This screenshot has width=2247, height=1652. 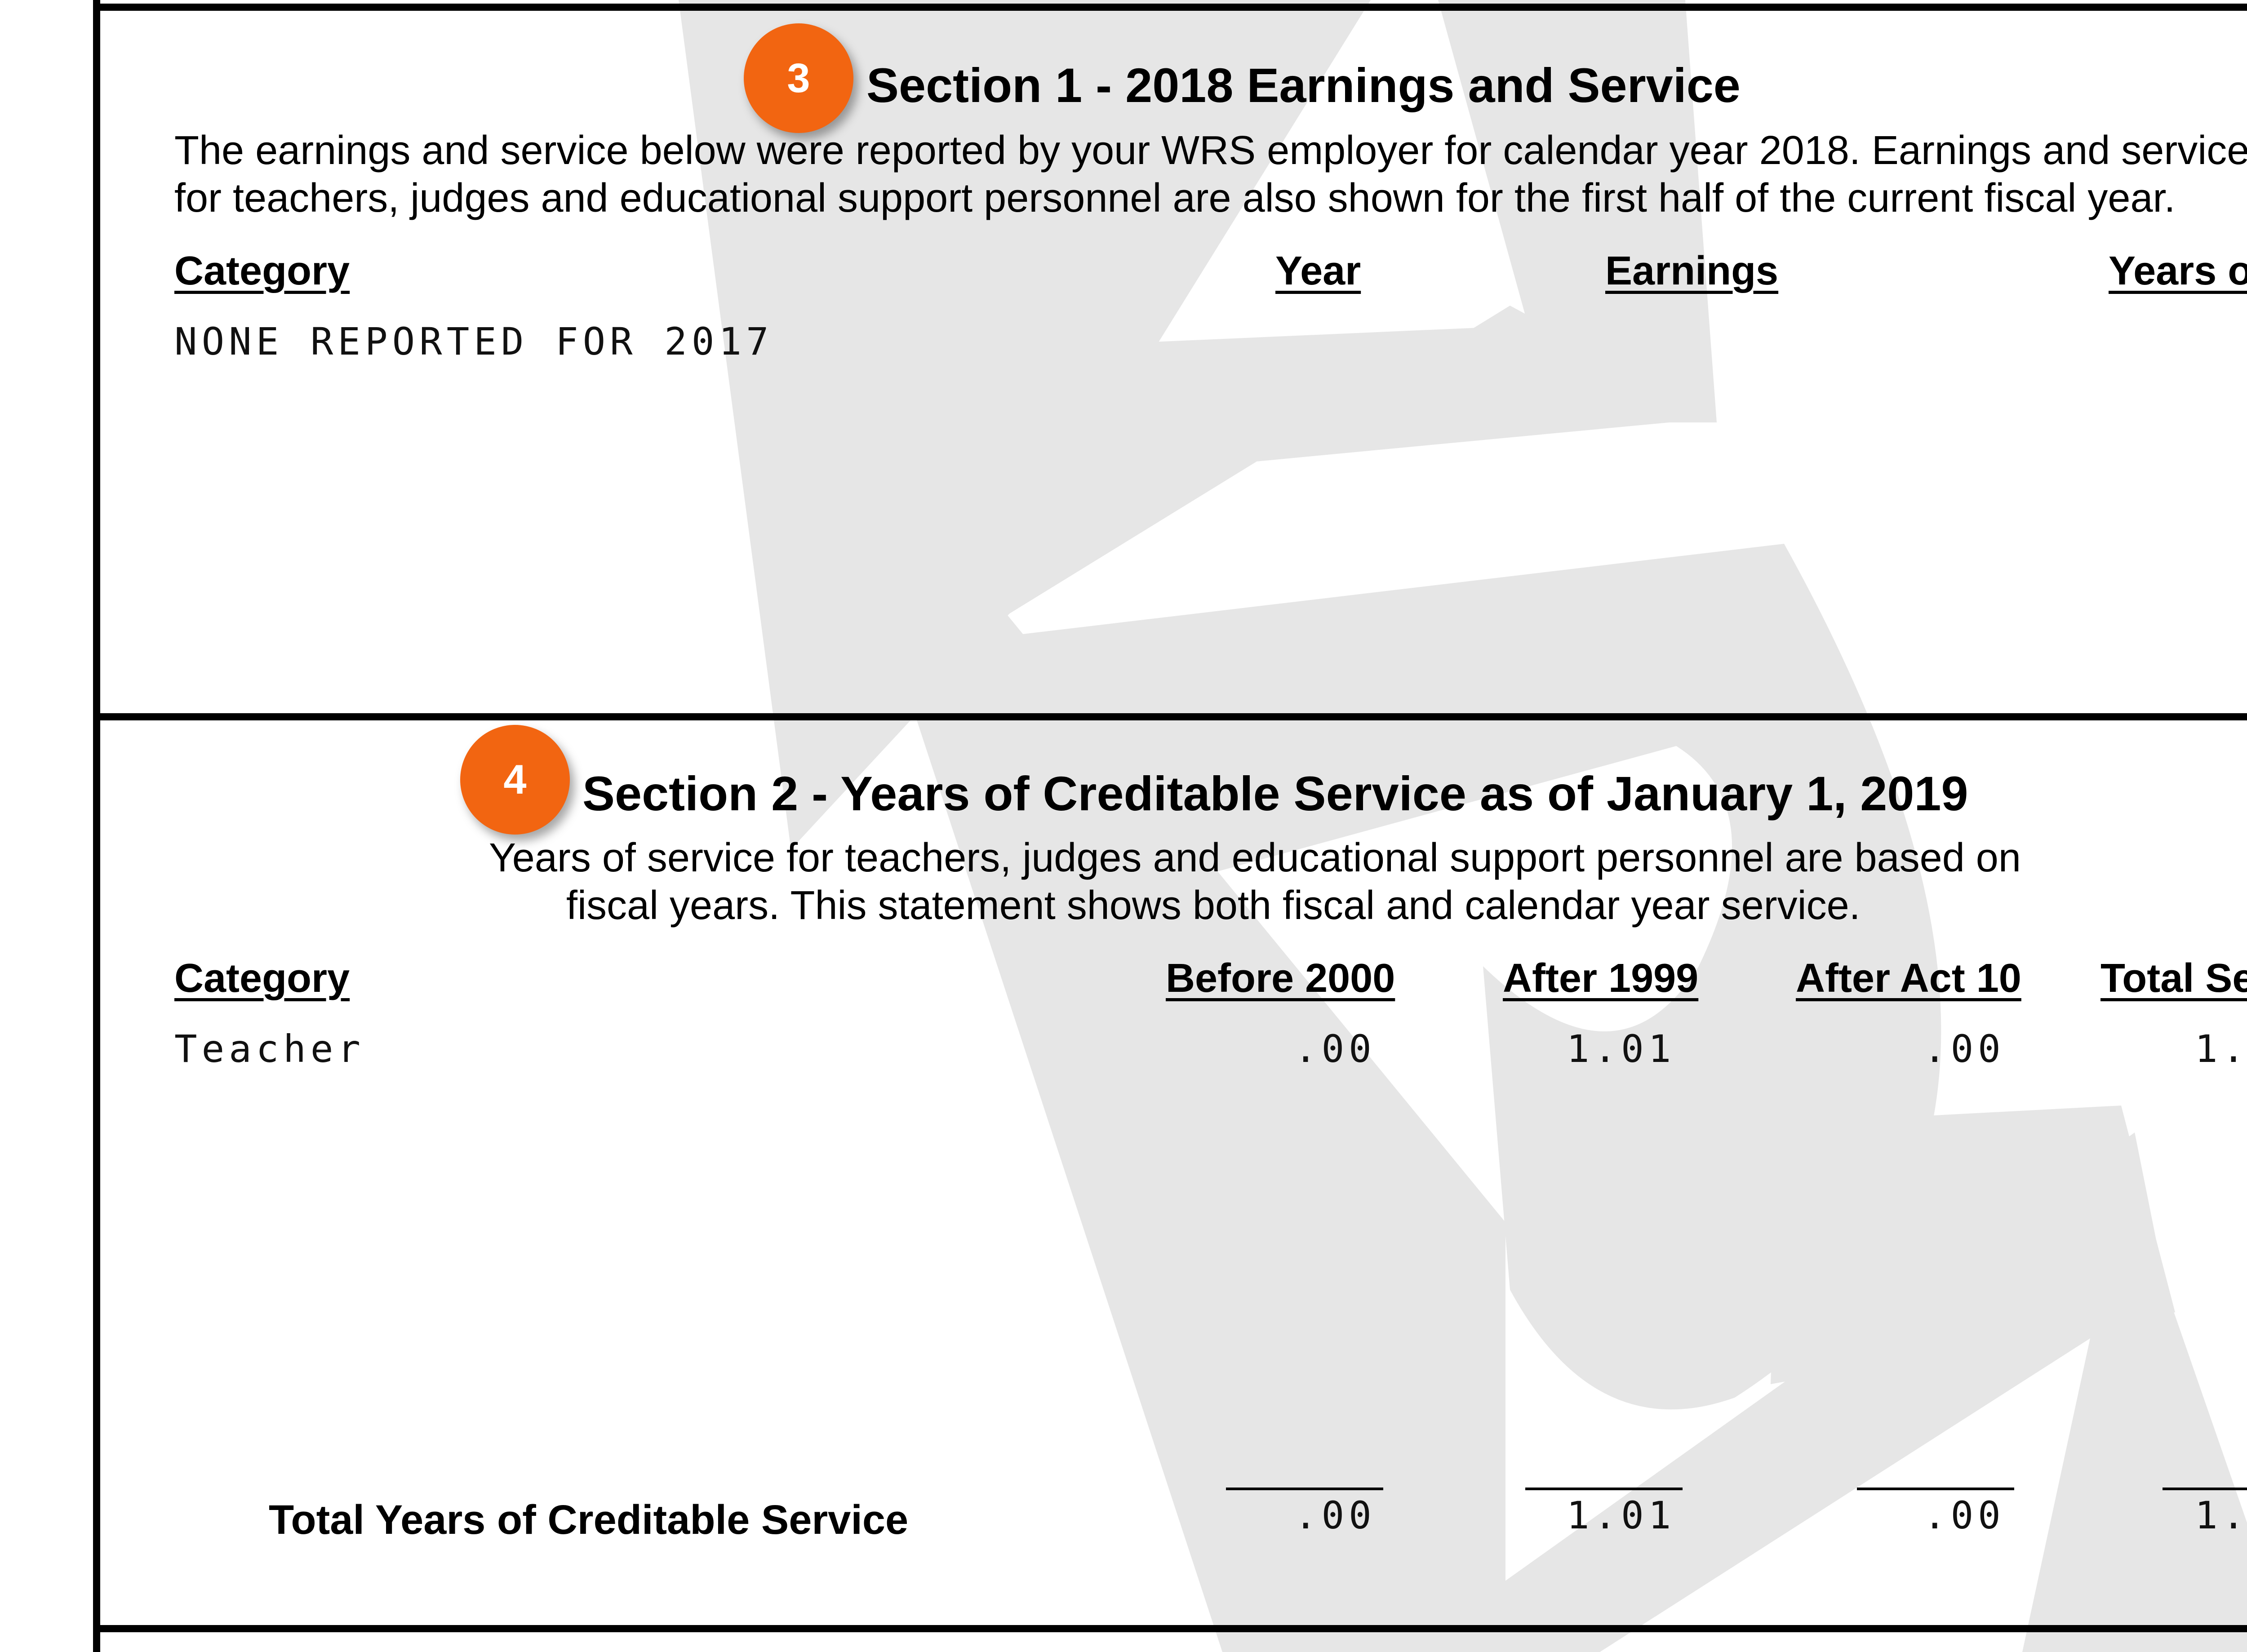 I want to click on top-divider, so click(x=1170, y=7).